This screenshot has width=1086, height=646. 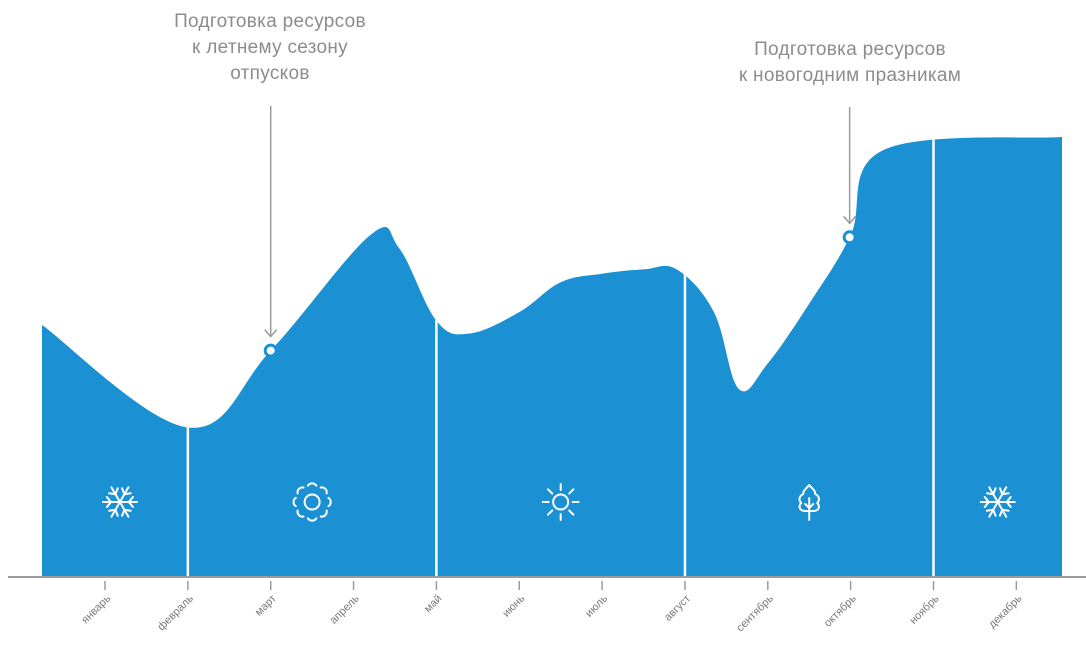 What do you see at coordinates (924, 609) in the screenshot?
I see `x-tick-label: ноябрь` at bounding box center [924, 609].